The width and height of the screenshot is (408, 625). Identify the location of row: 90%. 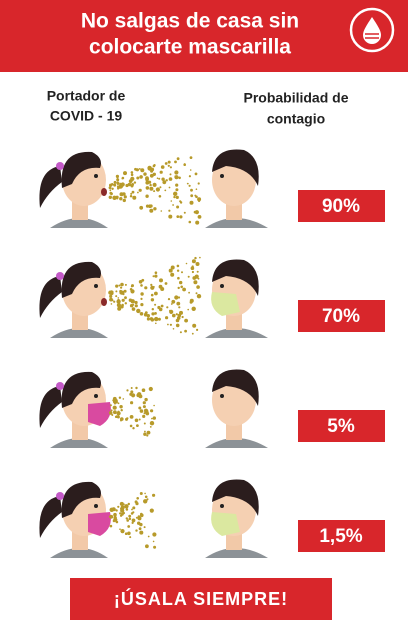
(212, 188).